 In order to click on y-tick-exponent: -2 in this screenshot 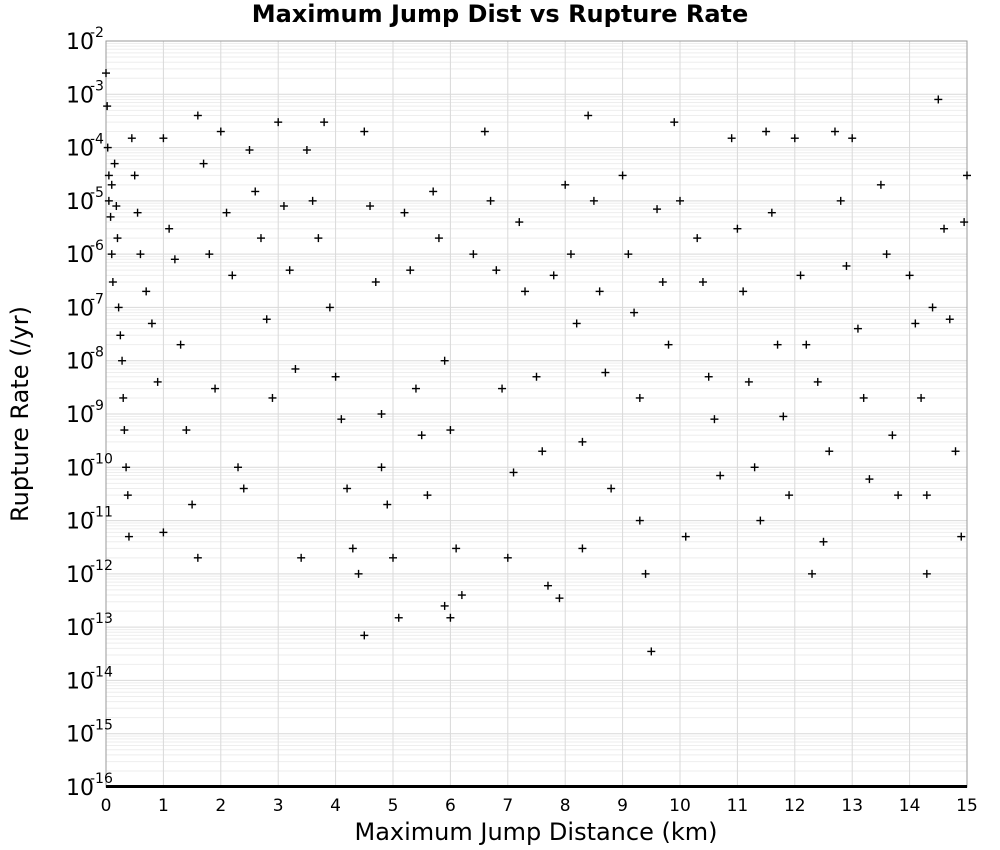, I will do `click(97, 33)`.